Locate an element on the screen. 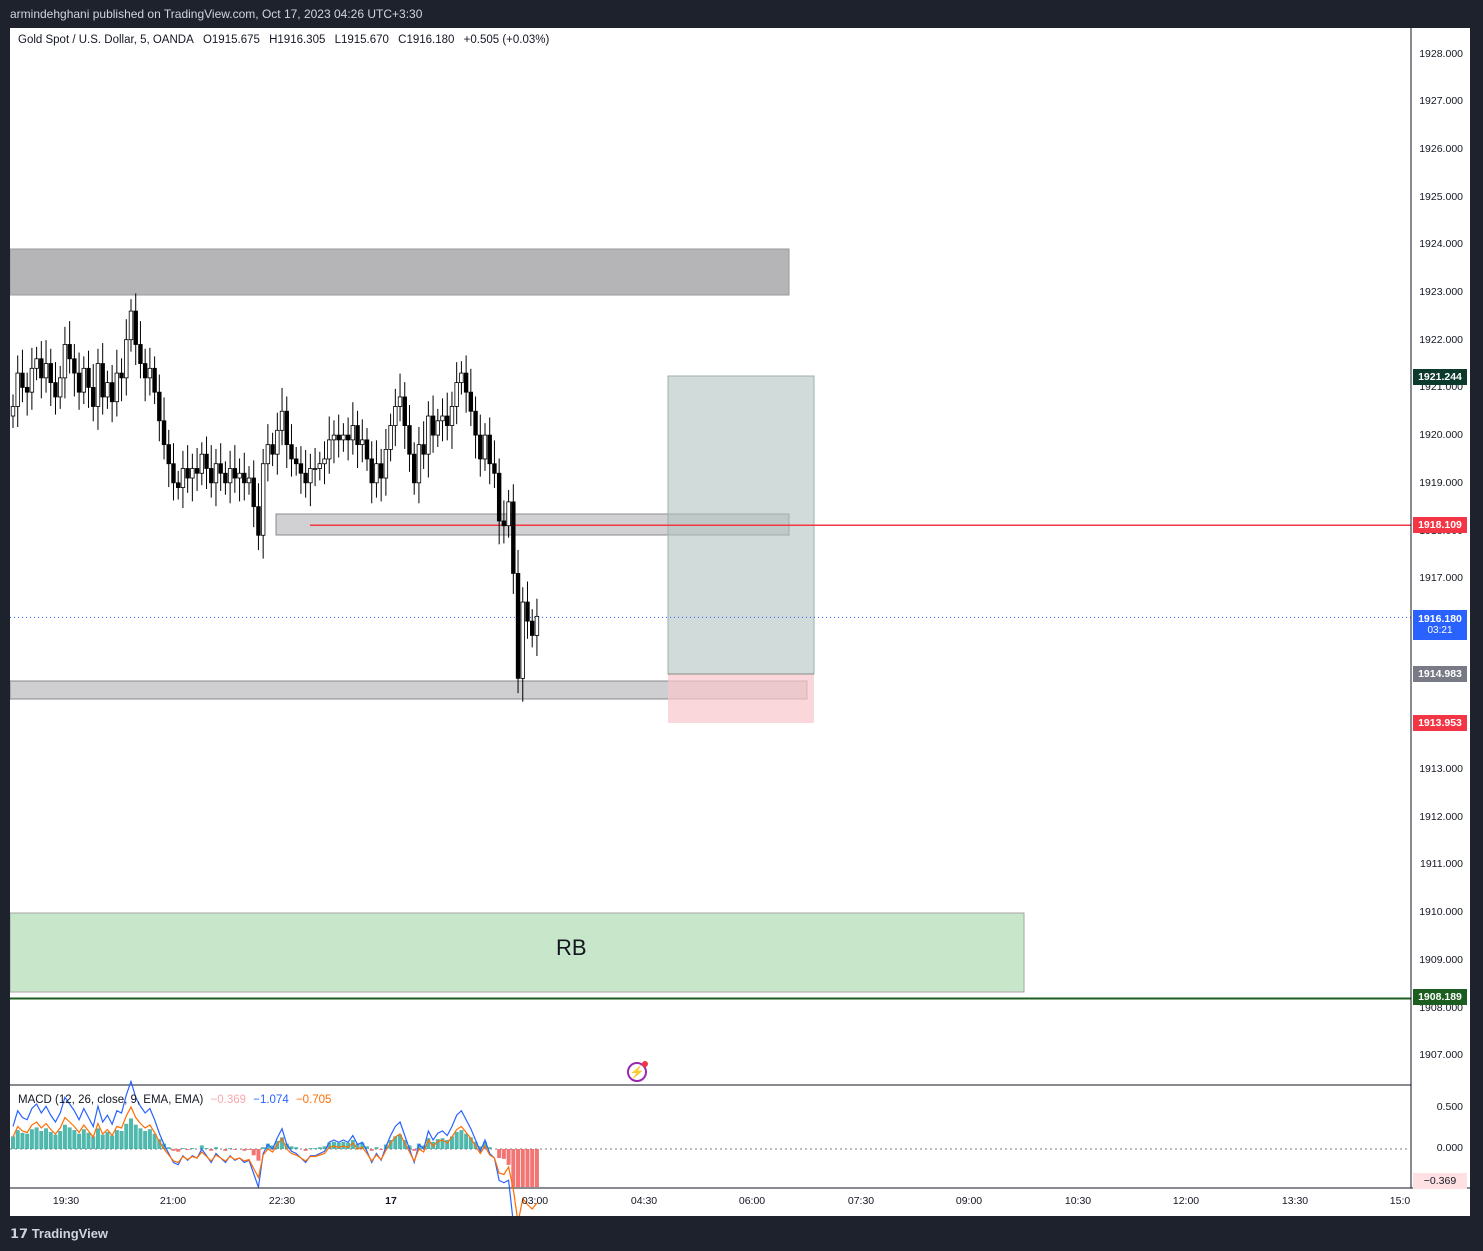 The image size is (1483, 1251). ohlc-close: C1916.180 is located at coordinates (426, 40).